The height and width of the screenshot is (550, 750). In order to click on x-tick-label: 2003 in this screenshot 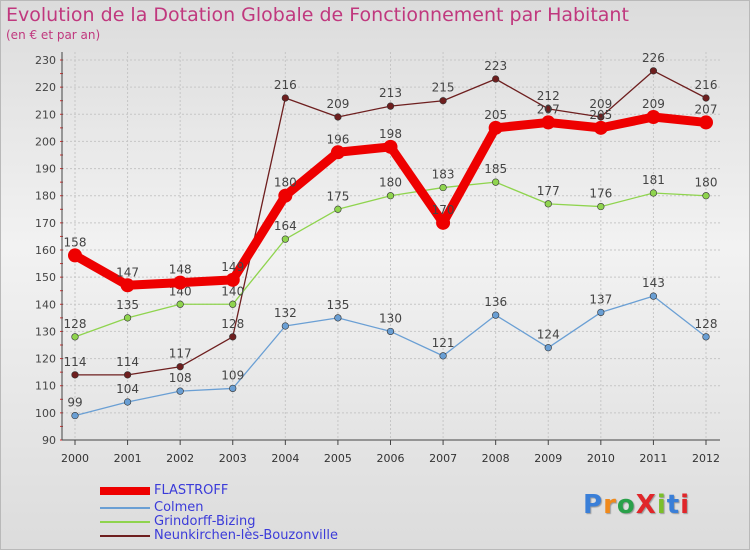, I will do `click(233, 458)`.